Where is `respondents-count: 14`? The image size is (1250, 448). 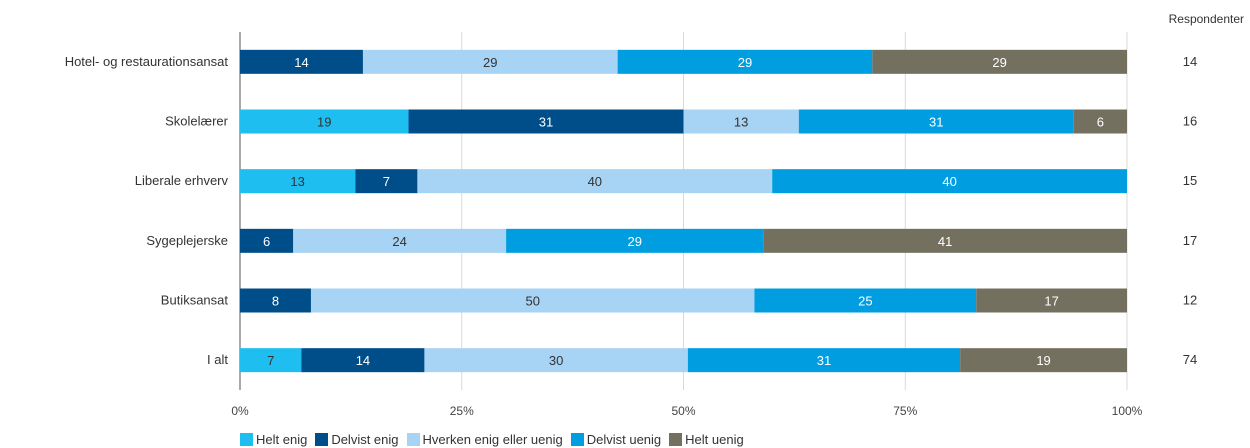 respondents-count: 14 is located at coordinates (1190, 61).